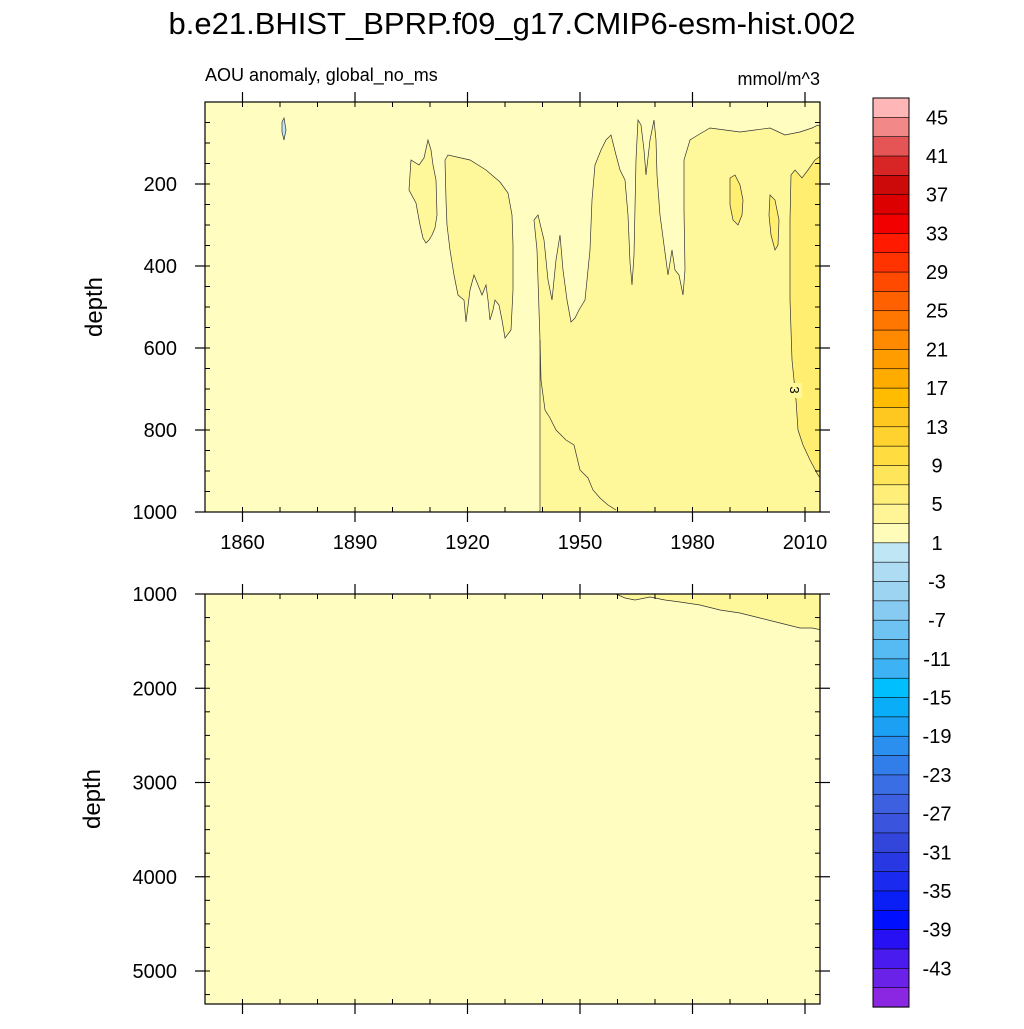 The width and height of the screenshot is (1024, 1029). I want to click on chart-subtitle: AOU anomaly, global_no_ms, so click(321, 75).